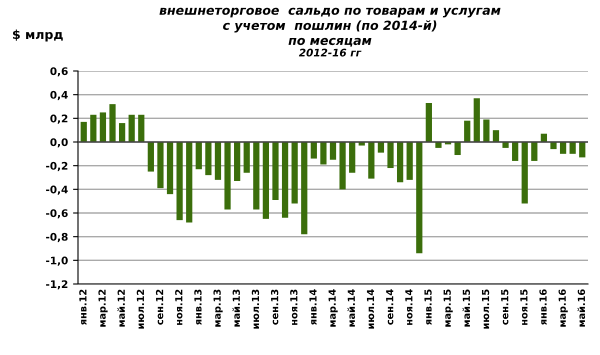 This screenshot has width=600, height=355. What do you see at coordinates (563, 308) in the screenshot?
I see `x-tick-label: мар.16` at bounding box center [563, 308].